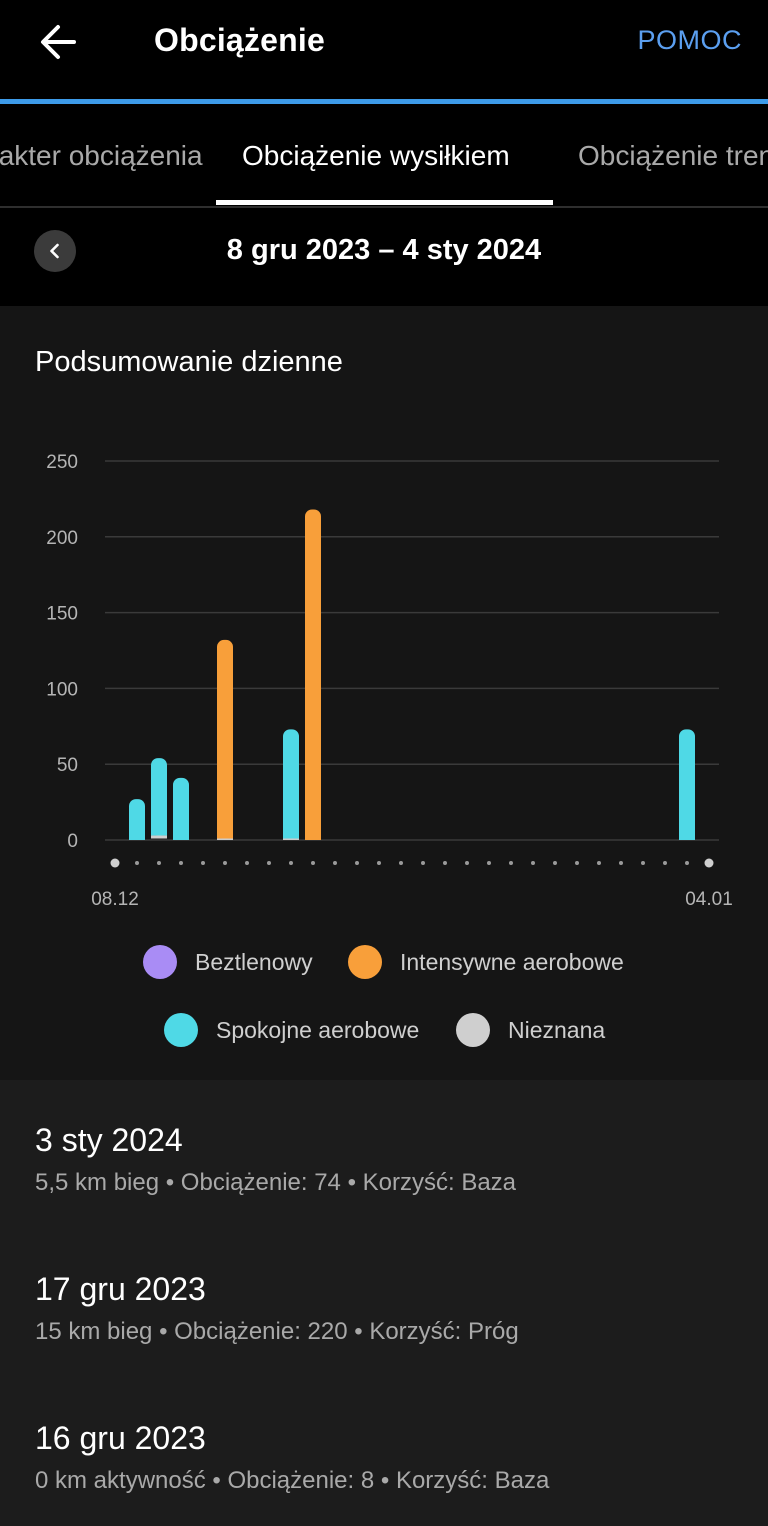 The image size is (768, 1526). I want to click on y-tick-label: 150, so click(62, 614).